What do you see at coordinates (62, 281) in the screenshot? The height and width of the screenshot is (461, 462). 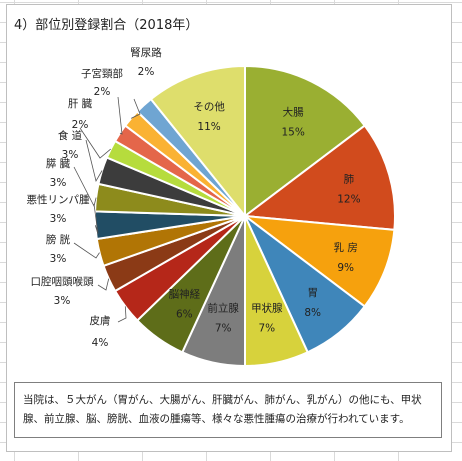 I see `slice-label: 口腔咽頭喉頭` at bounding box center [62, 281].